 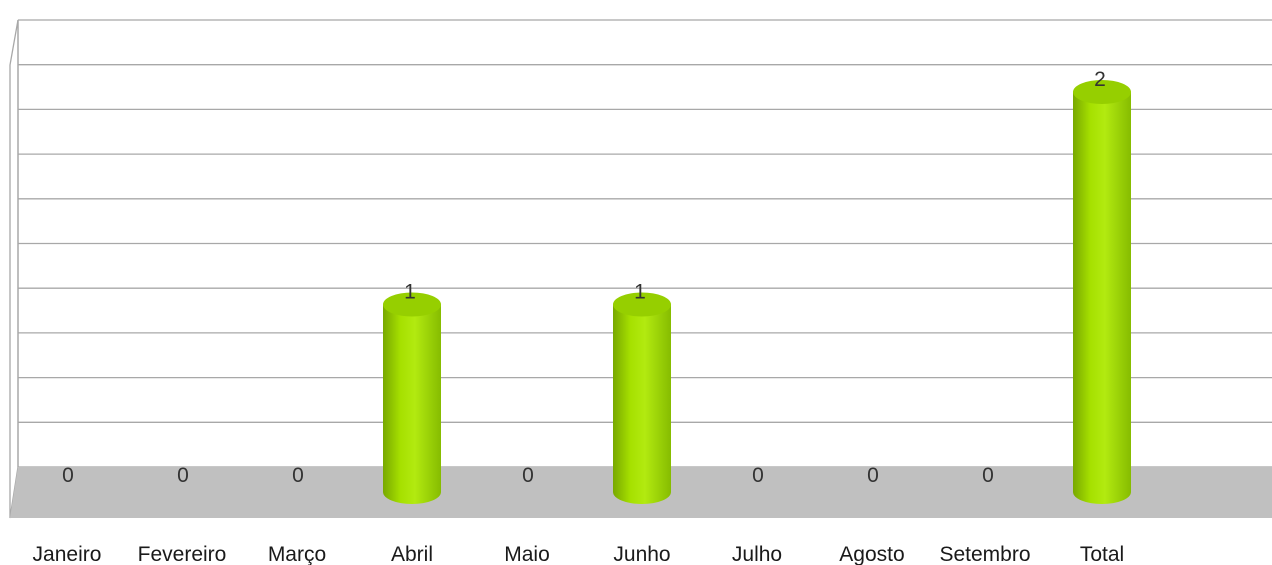 I want to click on category-label: Maio, so click(x=527, y=554).